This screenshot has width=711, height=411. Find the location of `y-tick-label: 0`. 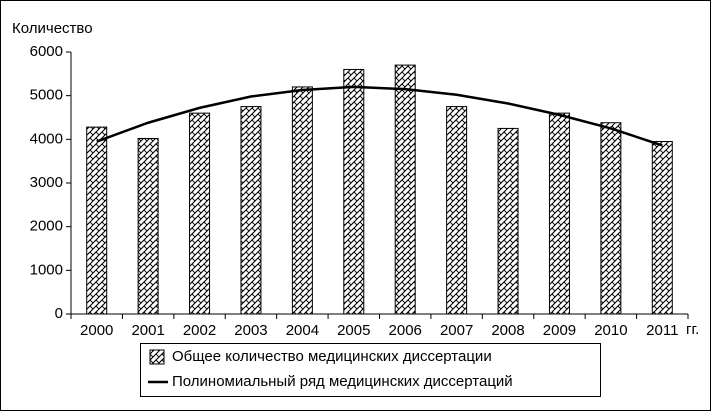

y-tick-label: 0 is located at coordinates (59, 313).